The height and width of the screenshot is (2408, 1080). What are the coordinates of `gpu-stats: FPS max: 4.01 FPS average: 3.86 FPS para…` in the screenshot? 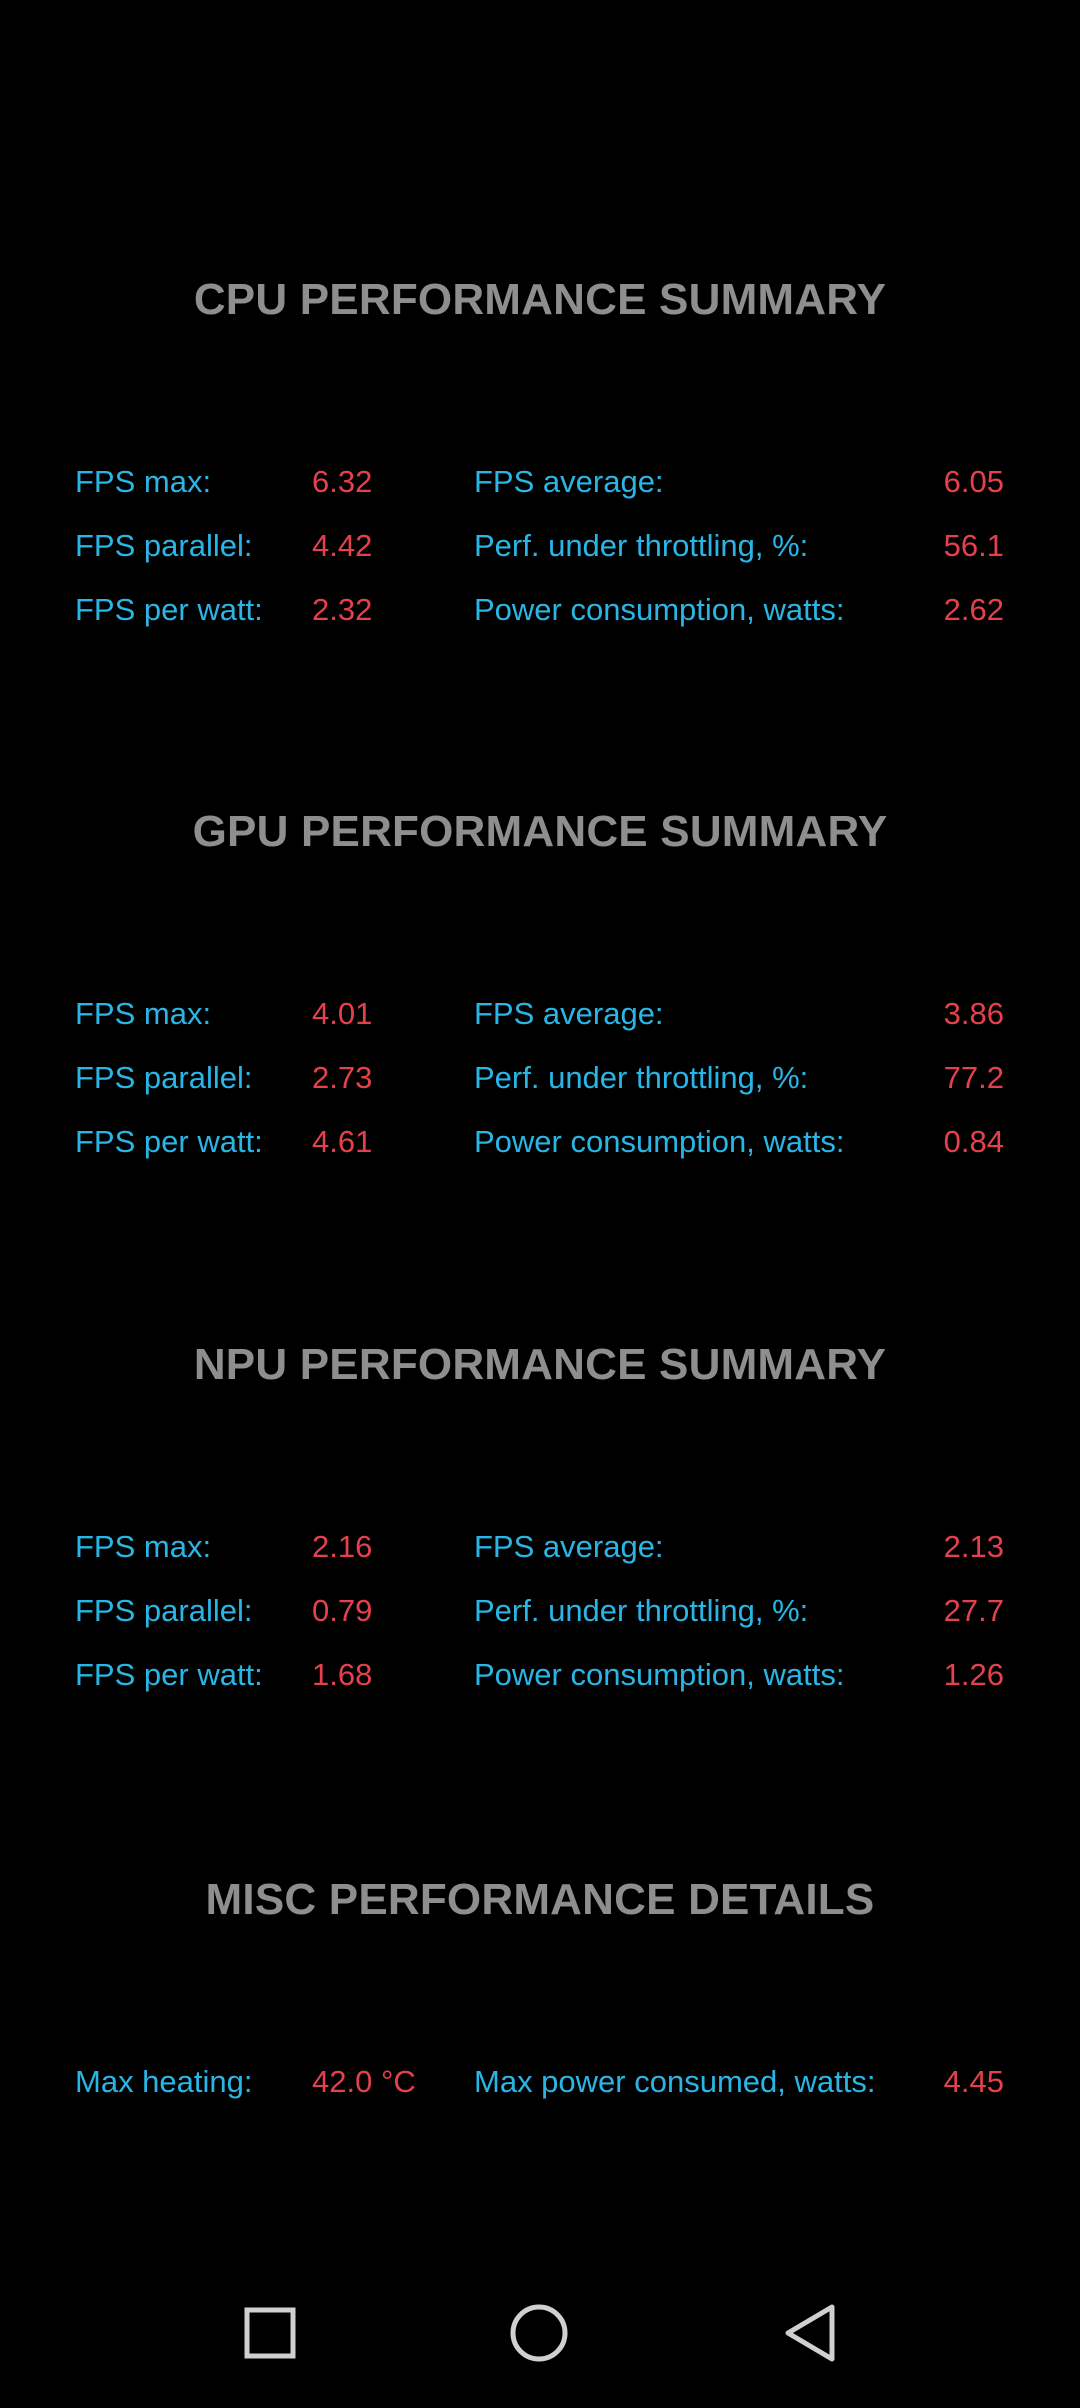 It's located at (540, 1078).